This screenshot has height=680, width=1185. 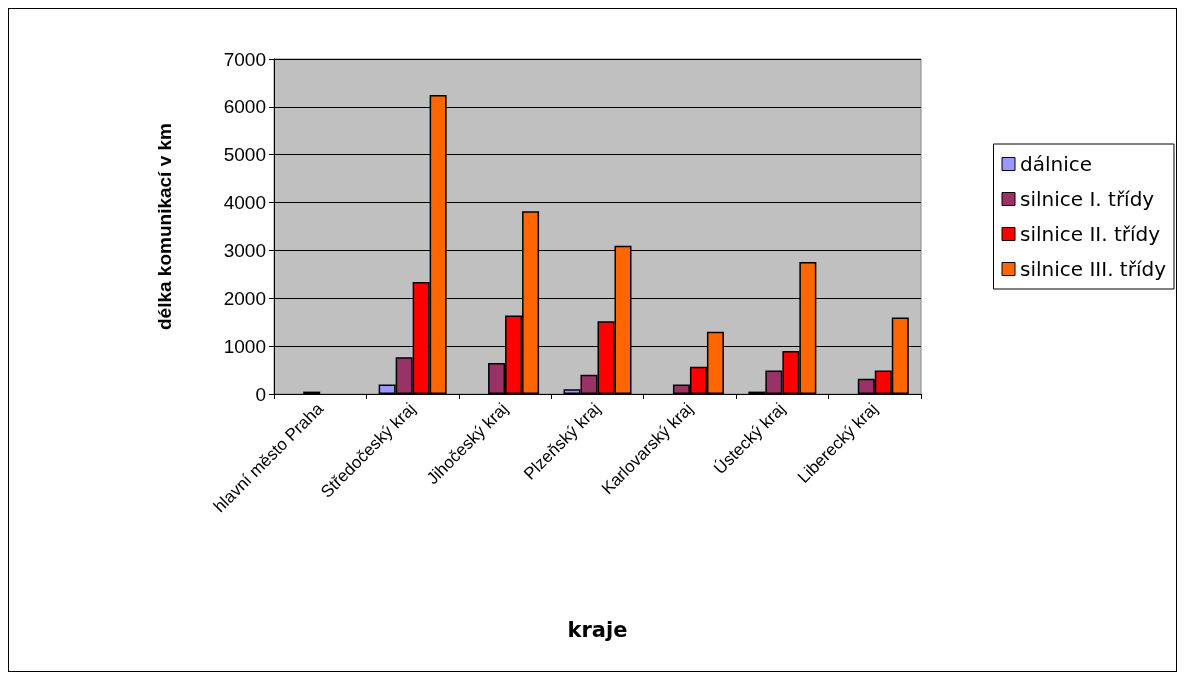 What do you see at coordinates (597, 629) in the screenshot?
I see `x-axis-title: kraje` at bounding box center [597, 629].